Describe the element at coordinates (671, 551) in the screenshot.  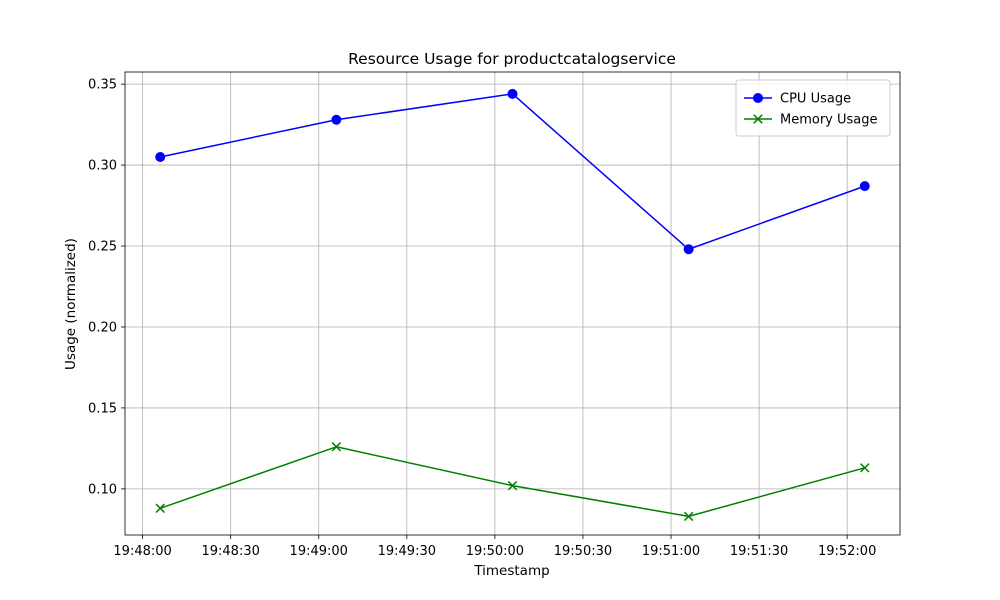
I see `x-tick-label: 19:51:00` at that location.